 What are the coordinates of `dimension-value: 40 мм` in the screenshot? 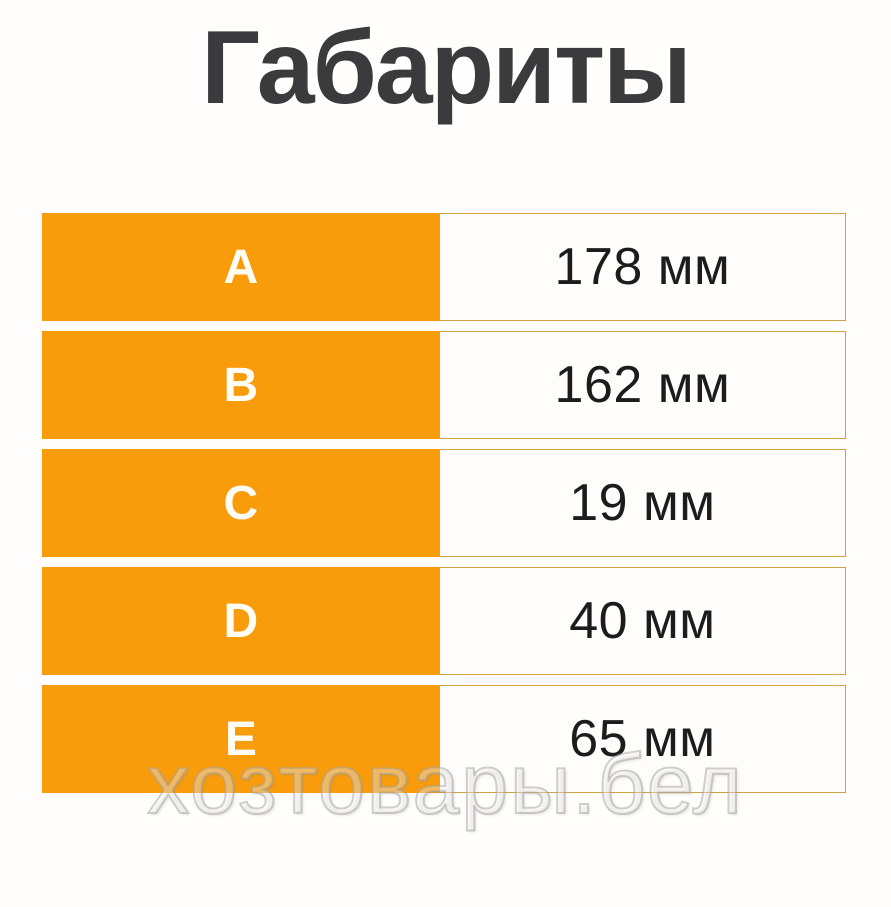 It's located at (642, 621).